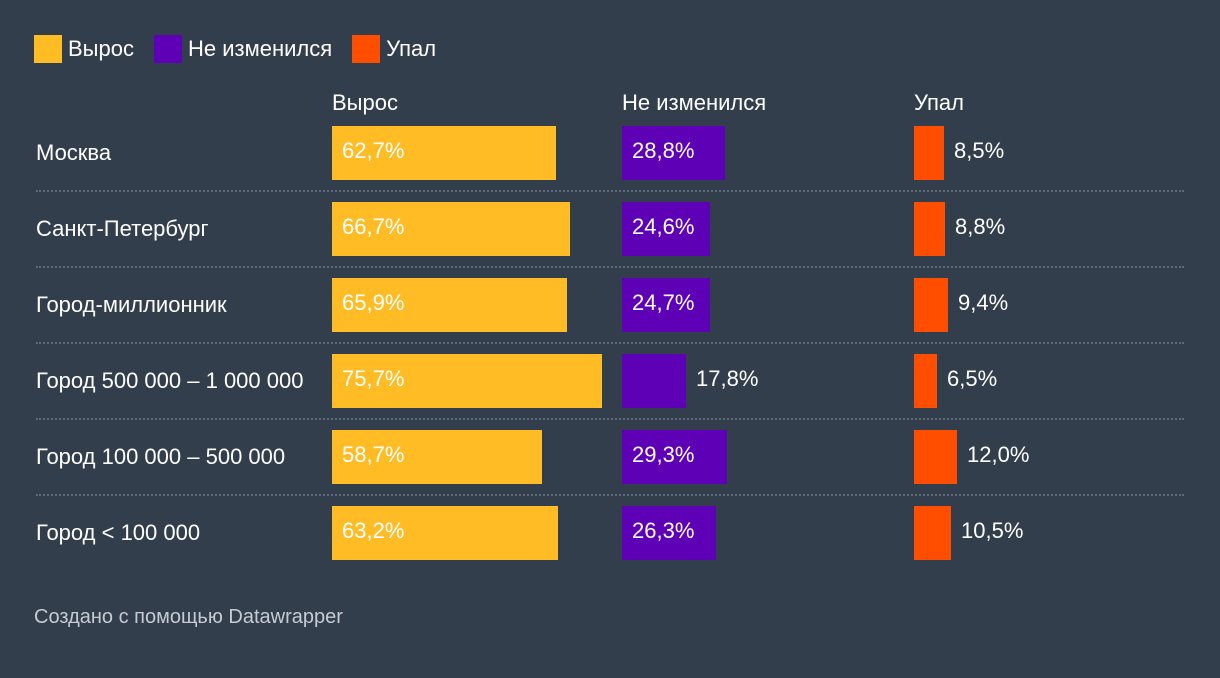 The height and width of the screenshot is (678, 1220). What do you see at coordinates (663, 302) in the screenshot?
I see `data-label-1: 24,7%` at bounding box center [663, 302].